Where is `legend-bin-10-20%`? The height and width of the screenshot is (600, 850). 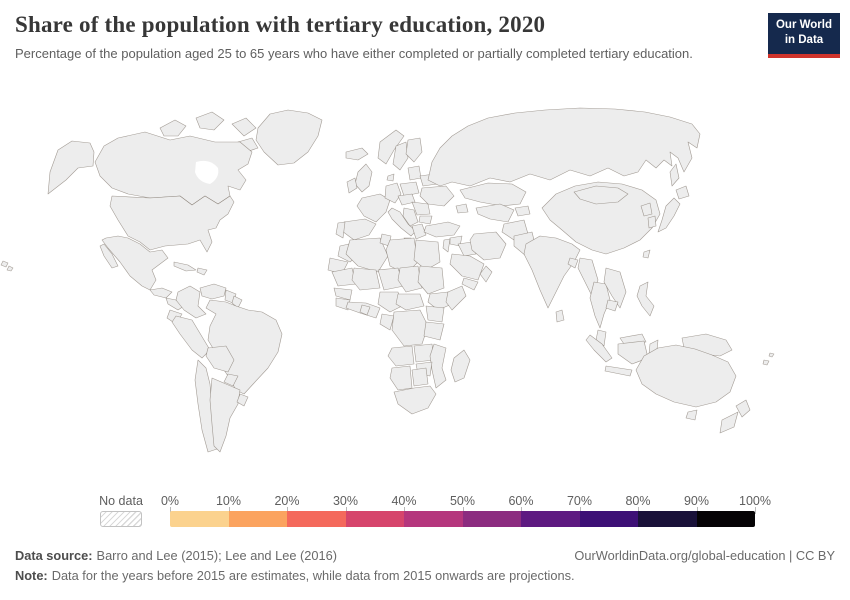
legend-bin-10-20% is located at coordinates (257, 519).